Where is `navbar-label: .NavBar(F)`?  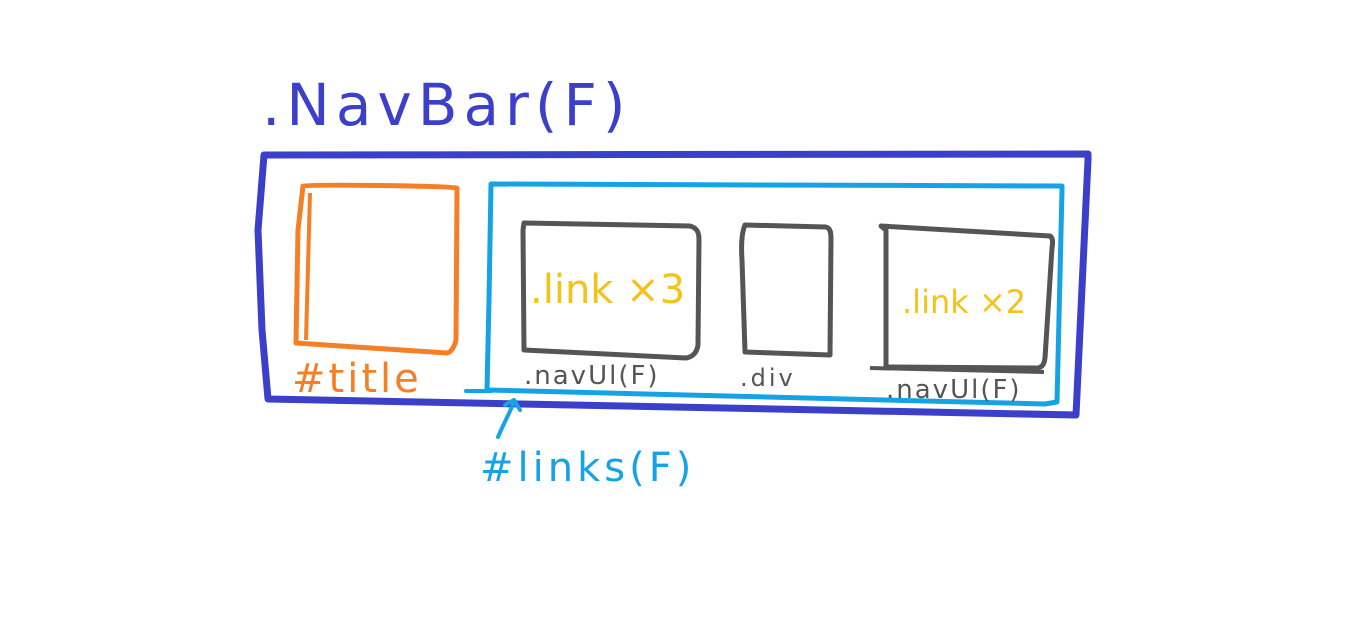
navbar-label: .NavBar(F) is located at coordinates (446, 105).